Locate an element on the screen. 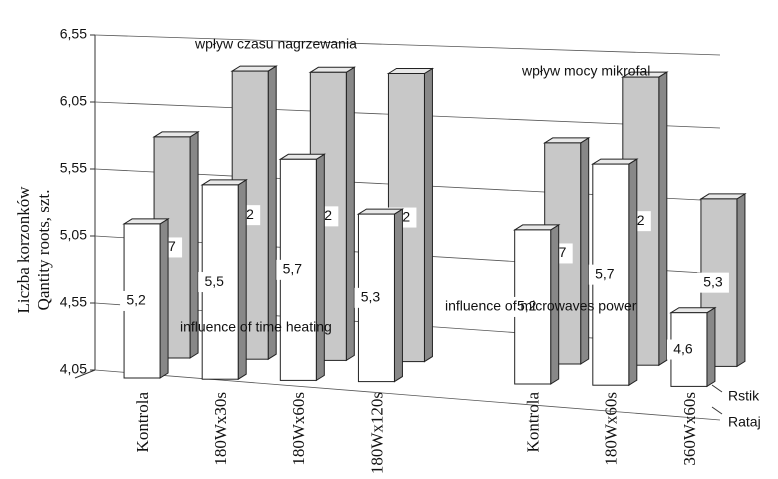 The image size is (778, 479). value-label: 5,5 is located at coordinates (214, 281).